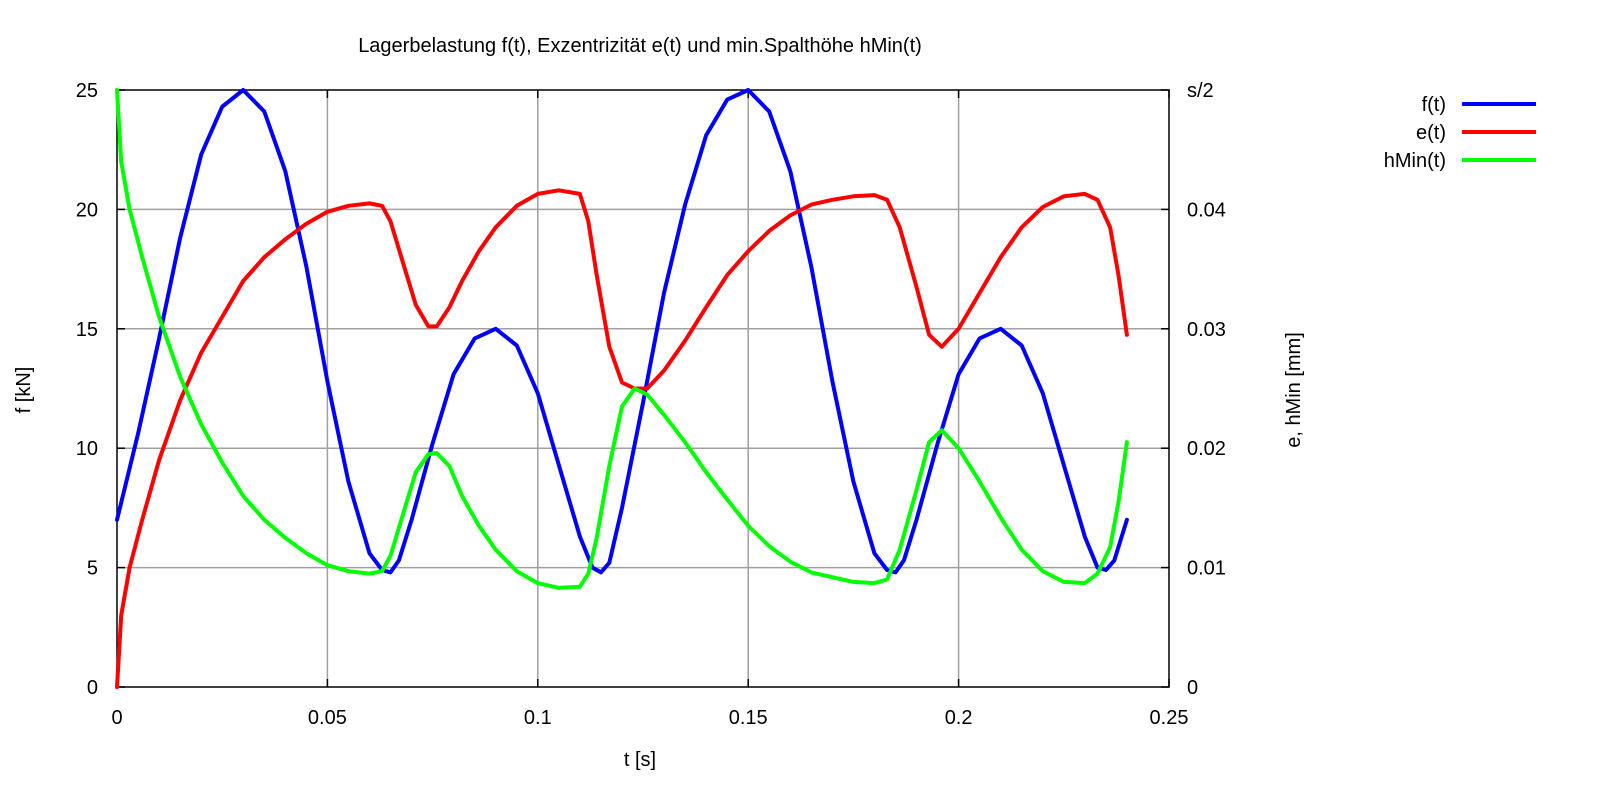  Describe the element at coordinates (87, 330) in the screenshot. I see `y-tick-label: 15` at that location.